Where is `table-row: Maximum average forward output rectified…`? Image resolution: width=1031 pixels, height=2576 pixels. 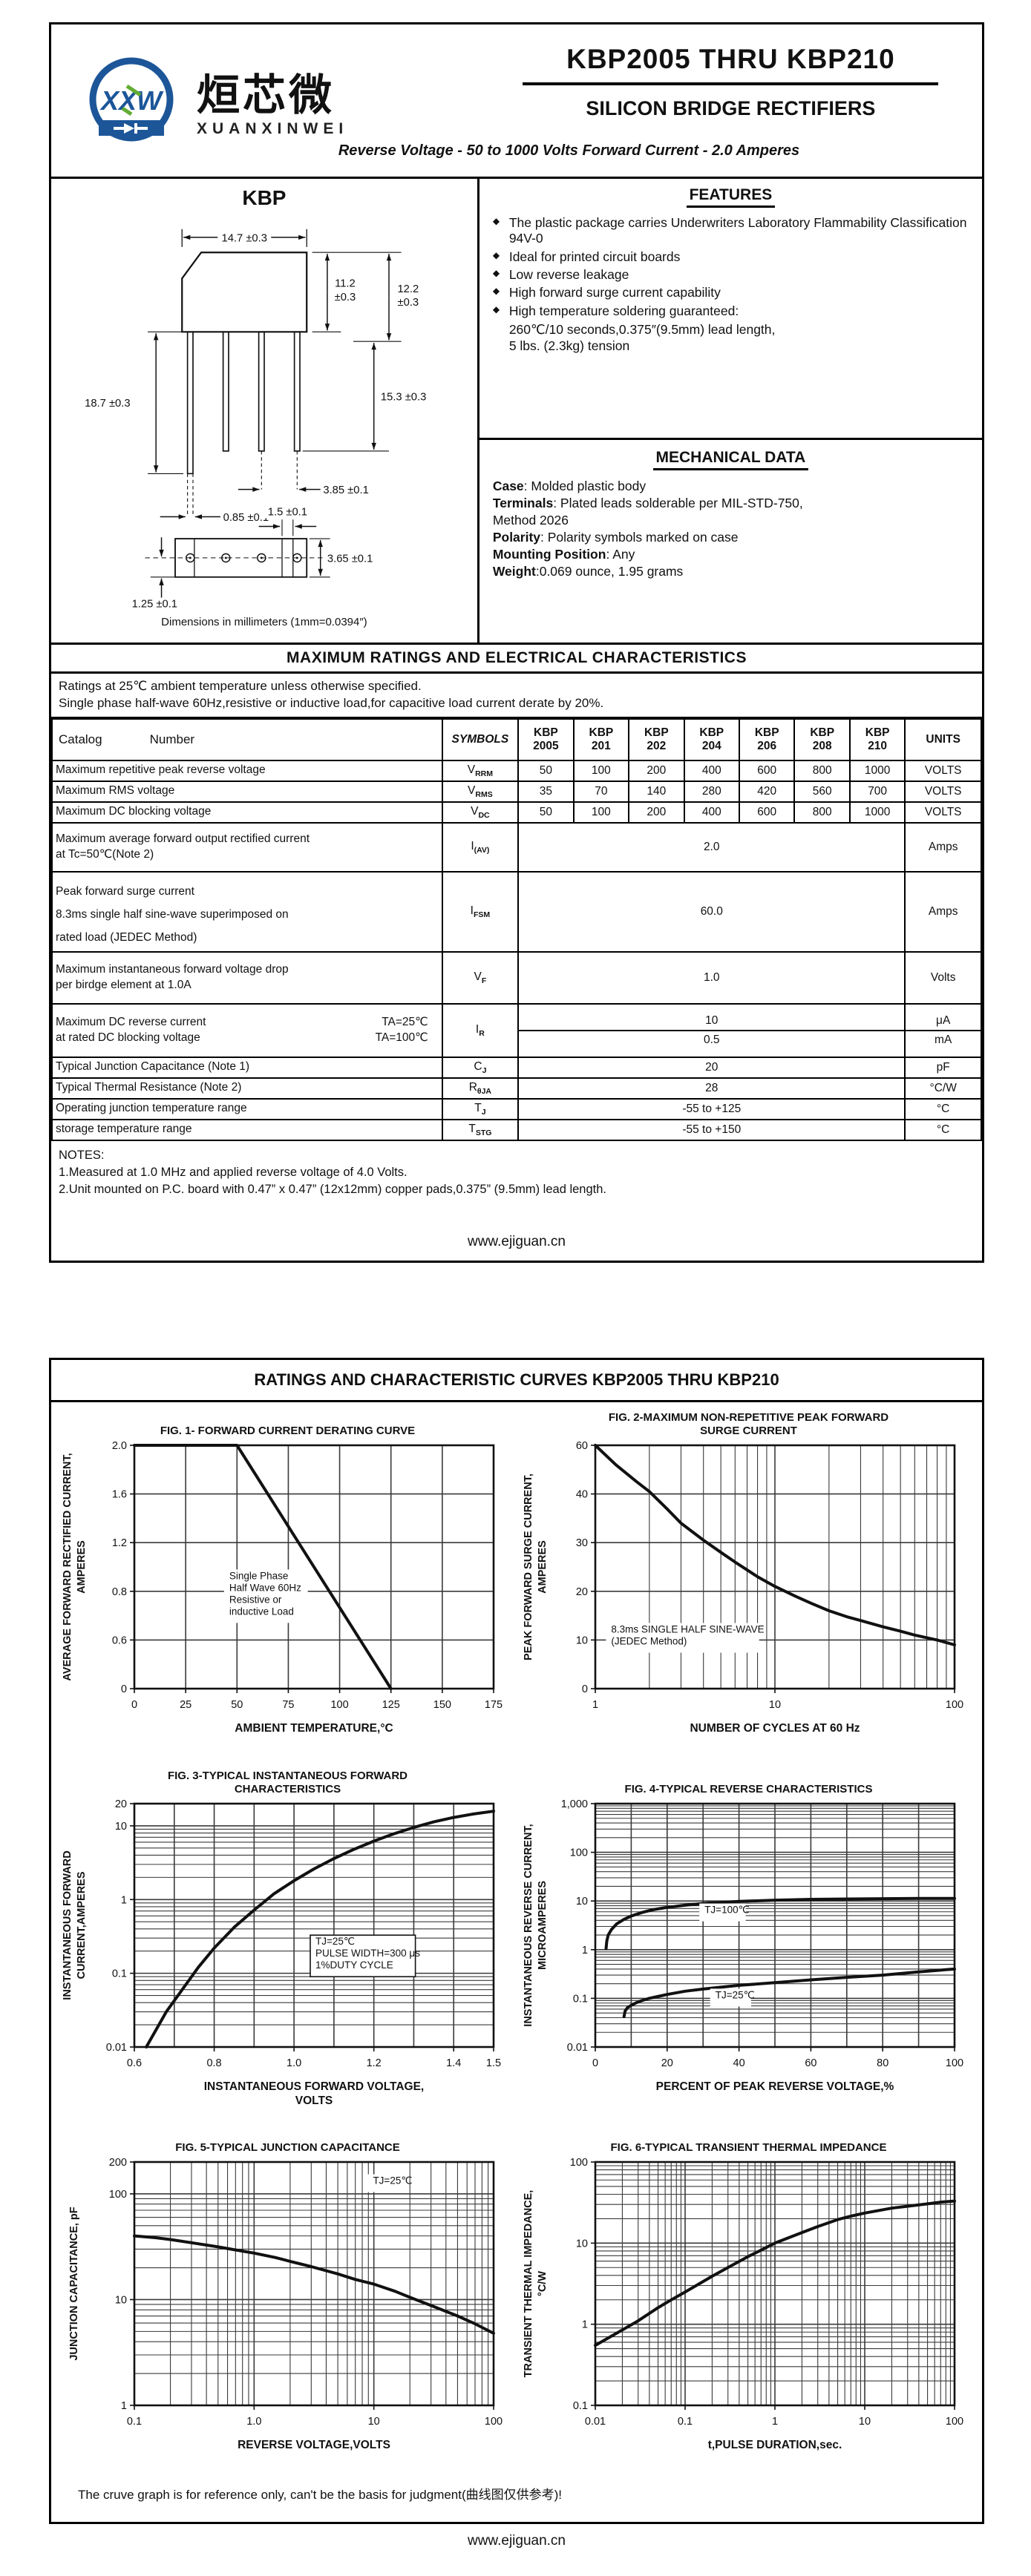 table-row: Maximum average forward output rectified… is located at coordinates (516, 847).